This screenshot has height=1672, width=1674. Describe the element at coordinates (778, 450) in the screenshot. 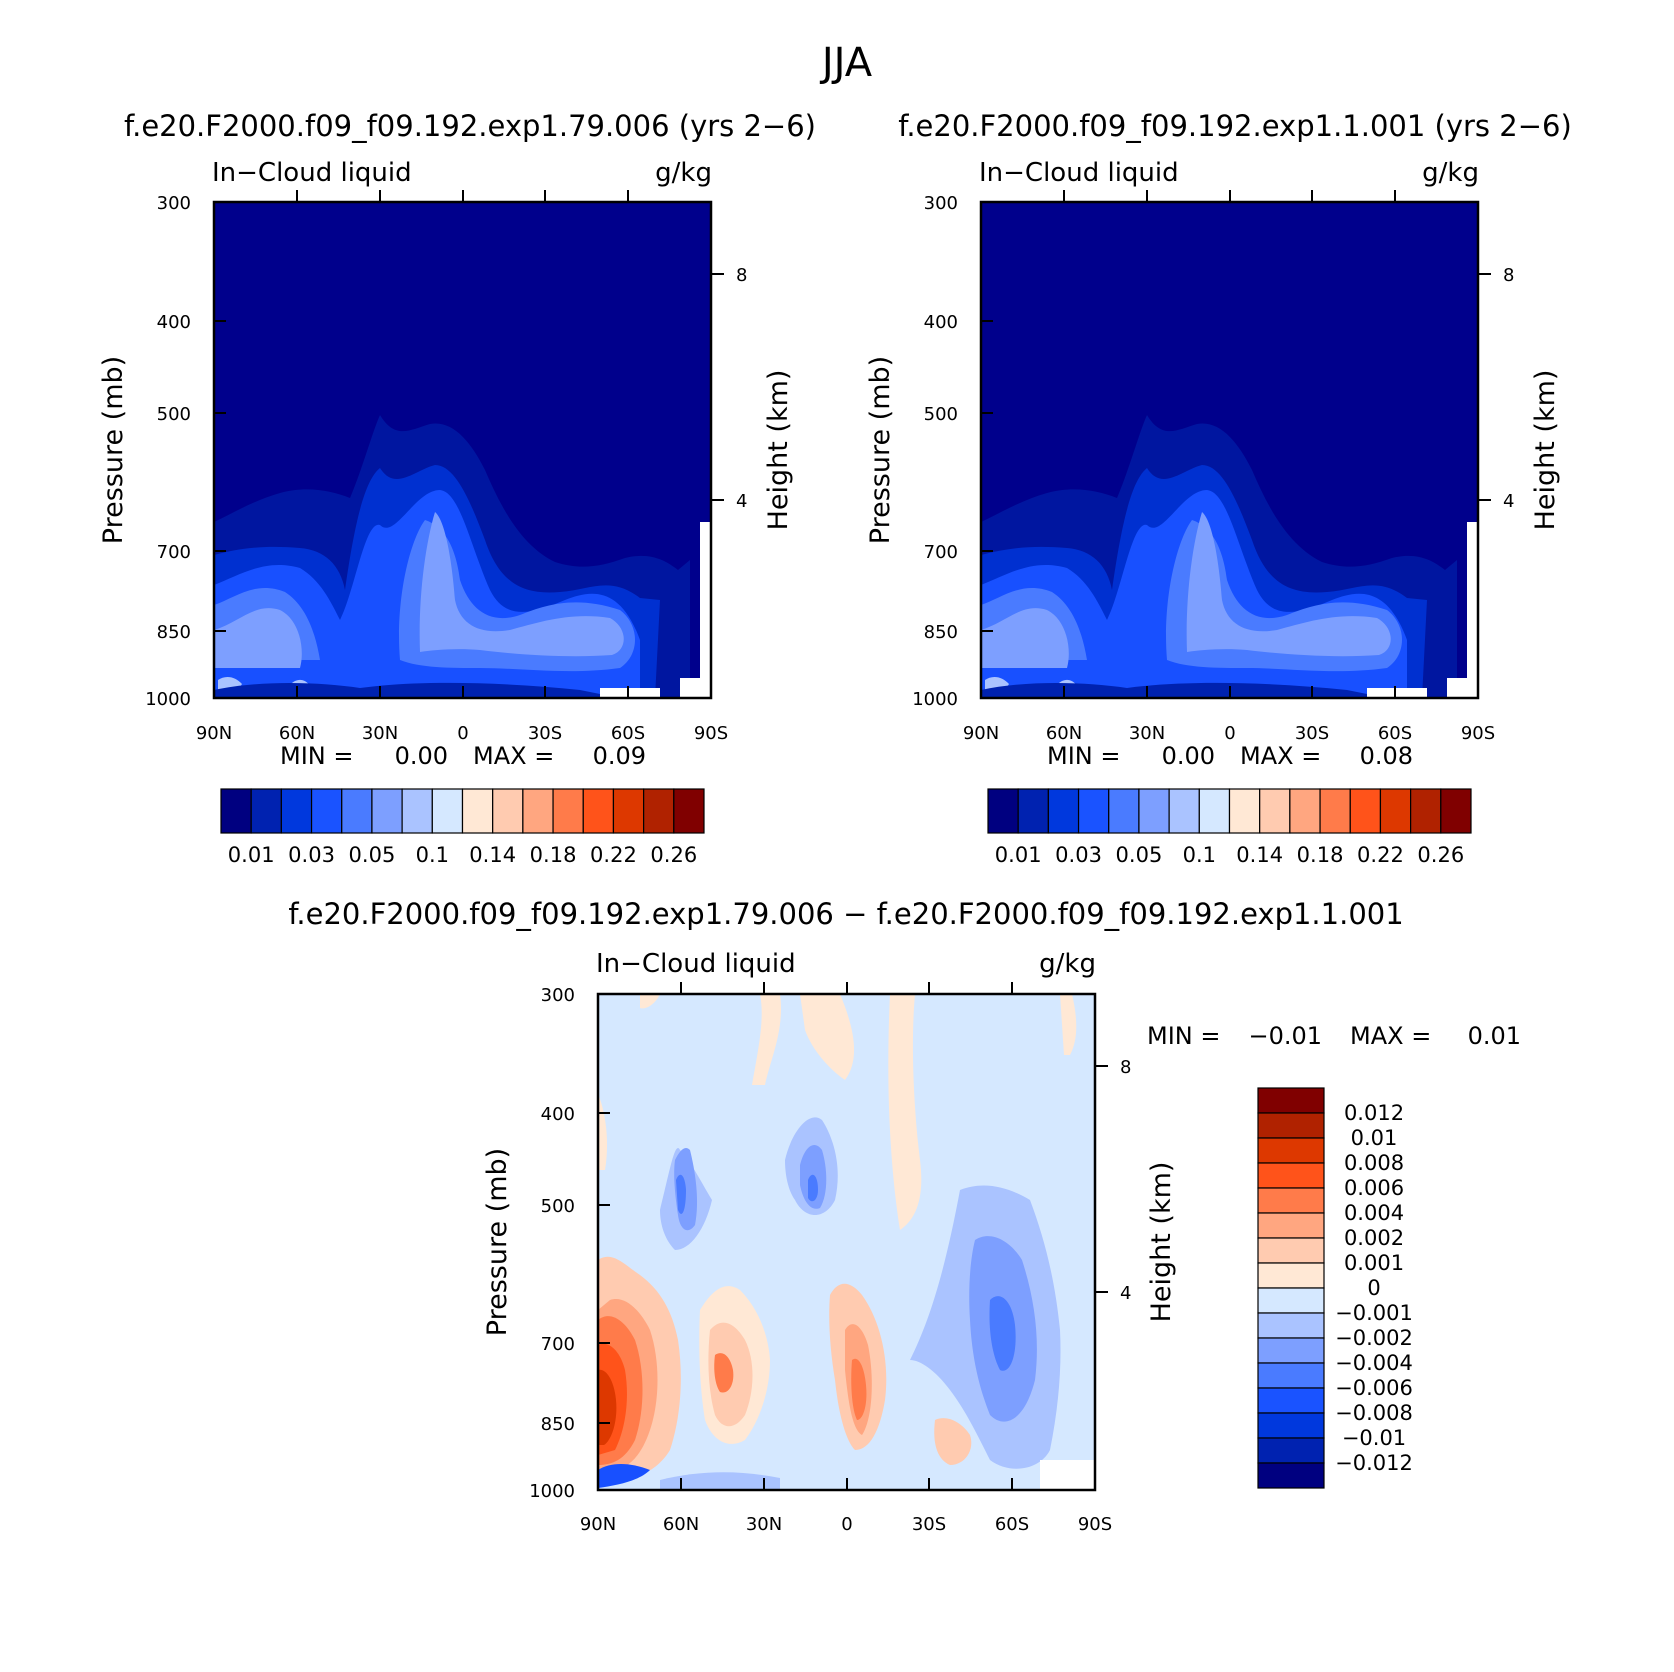

I see `y-right-axis-title: Height (km)` at that location.